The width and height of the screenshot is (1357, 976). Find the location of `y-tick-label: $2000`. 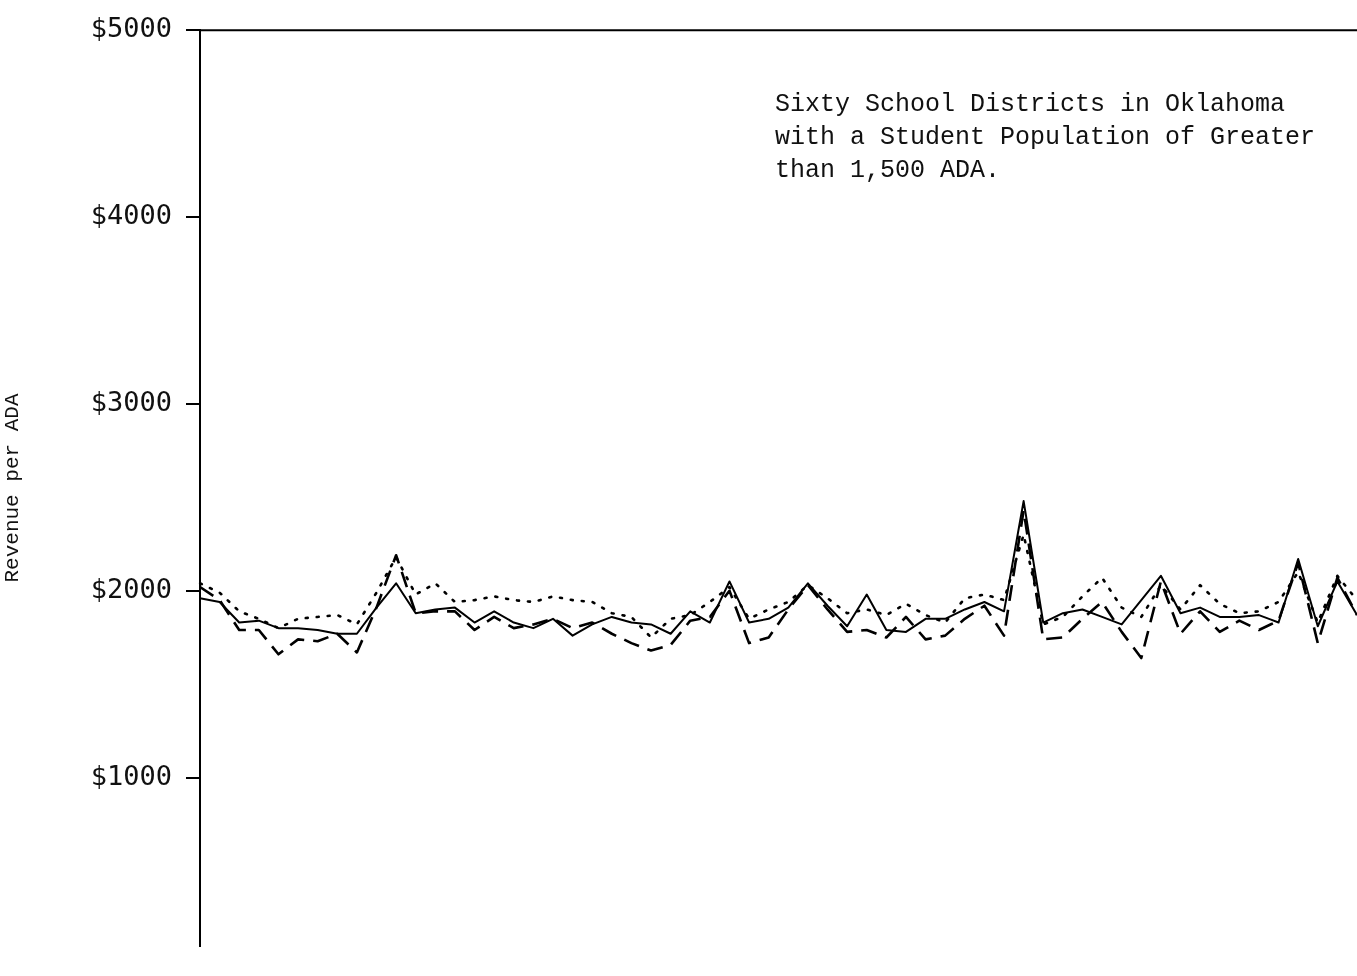

y-tick-label: $2000 is located at coordinates (131, 588).